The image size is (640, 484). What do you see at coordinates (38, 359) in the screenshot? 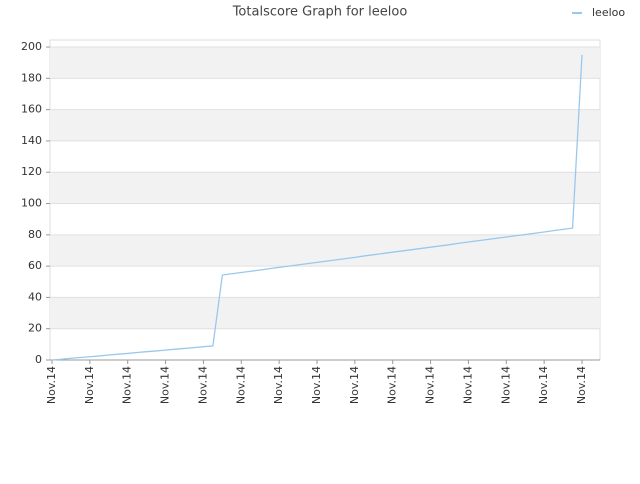
I see `y-tick-label: 0` at bounding box center [38, 359].